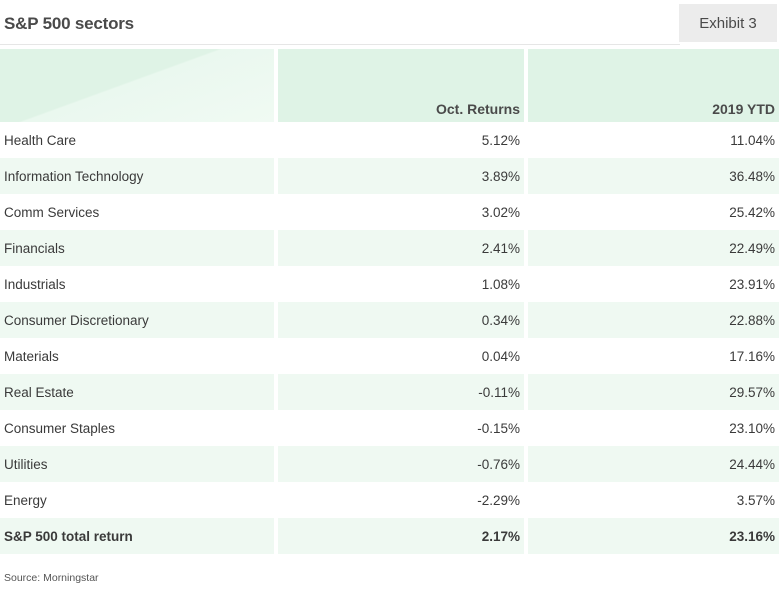 Image resolution: width=779 pixels, height=591 pixels. What do you see at coordinates (651, 464) in the screenshot?
I see `ytd-return-value: 24.44%` at bounding box center [651, 464].